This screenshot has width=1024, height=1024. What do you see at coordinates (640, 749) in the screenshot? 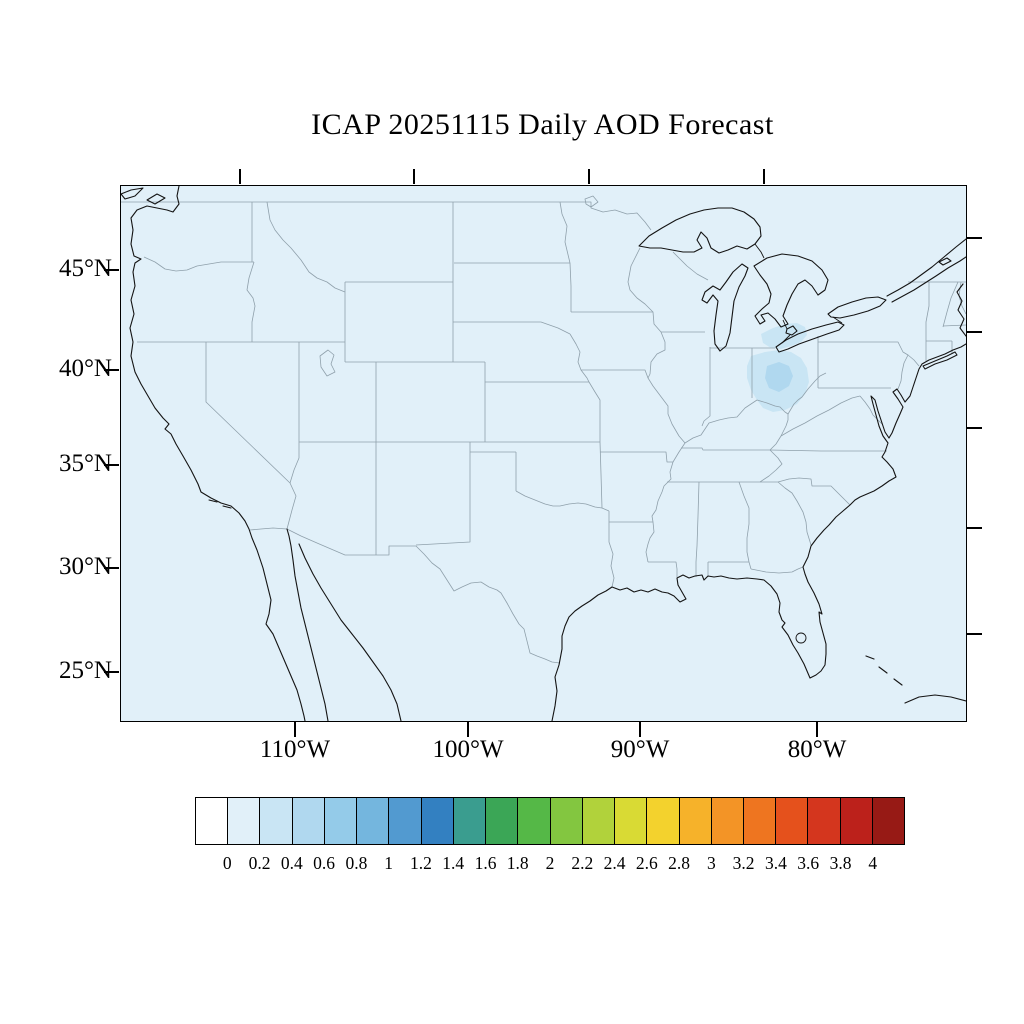
I see `lon-label-90w: 90°W` at bounding box center [640, 749].